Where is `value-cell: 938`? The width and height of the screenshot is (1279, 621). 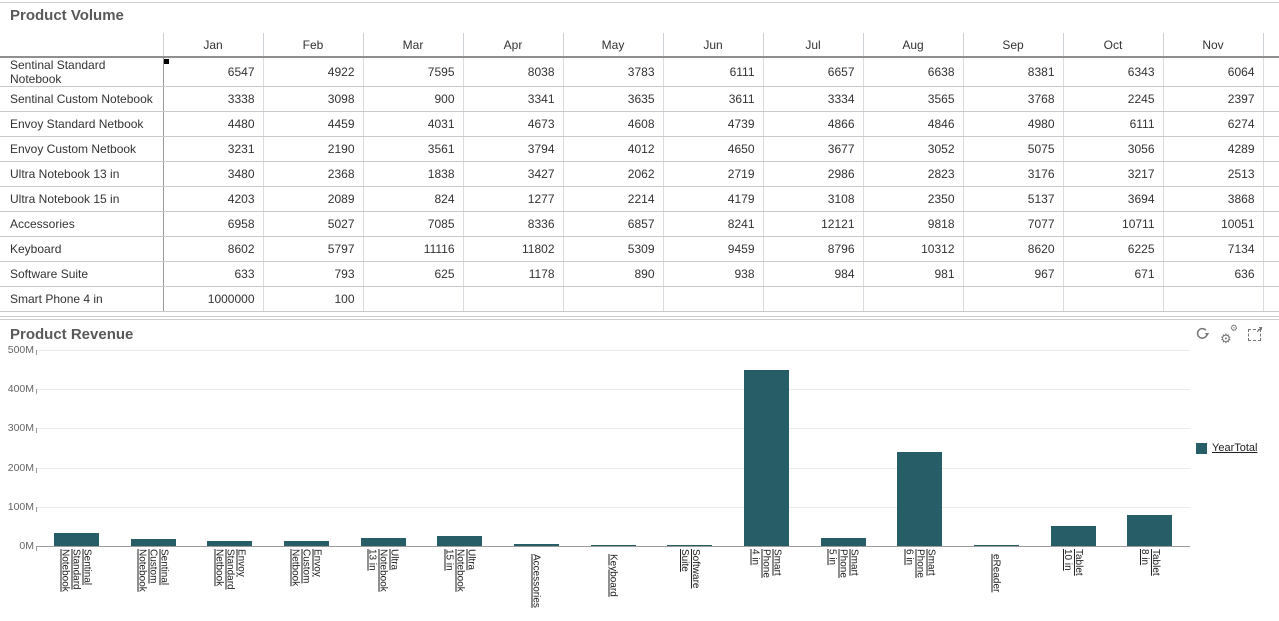
value-cell: 938 is located at coordinates (712, 274).